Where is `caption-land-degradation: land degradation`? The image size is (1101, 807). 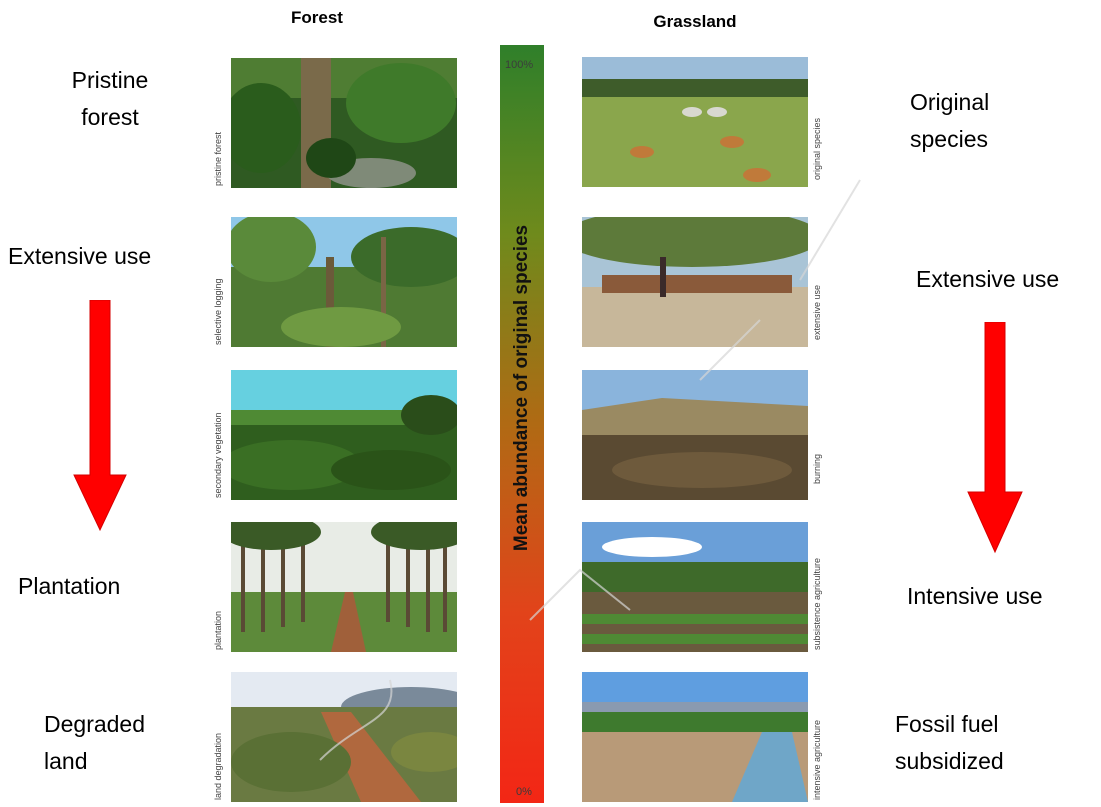
caption-land-degradation: land degradation is located at coordinates (218, 766).